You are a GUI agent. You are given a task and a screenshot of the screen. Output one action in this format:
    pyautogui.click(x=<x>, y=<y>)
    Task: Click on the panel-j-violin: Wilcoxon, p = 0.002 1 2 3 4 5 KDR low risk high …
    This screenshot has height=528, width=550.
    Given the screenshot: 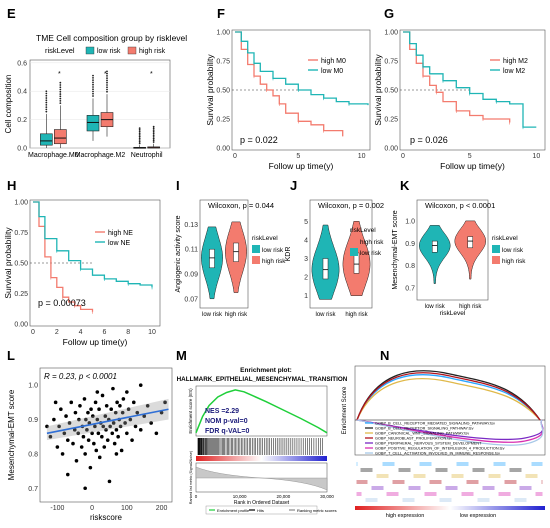 What is the action you would take?
    pyautogui.click(x=334, y=258)
    